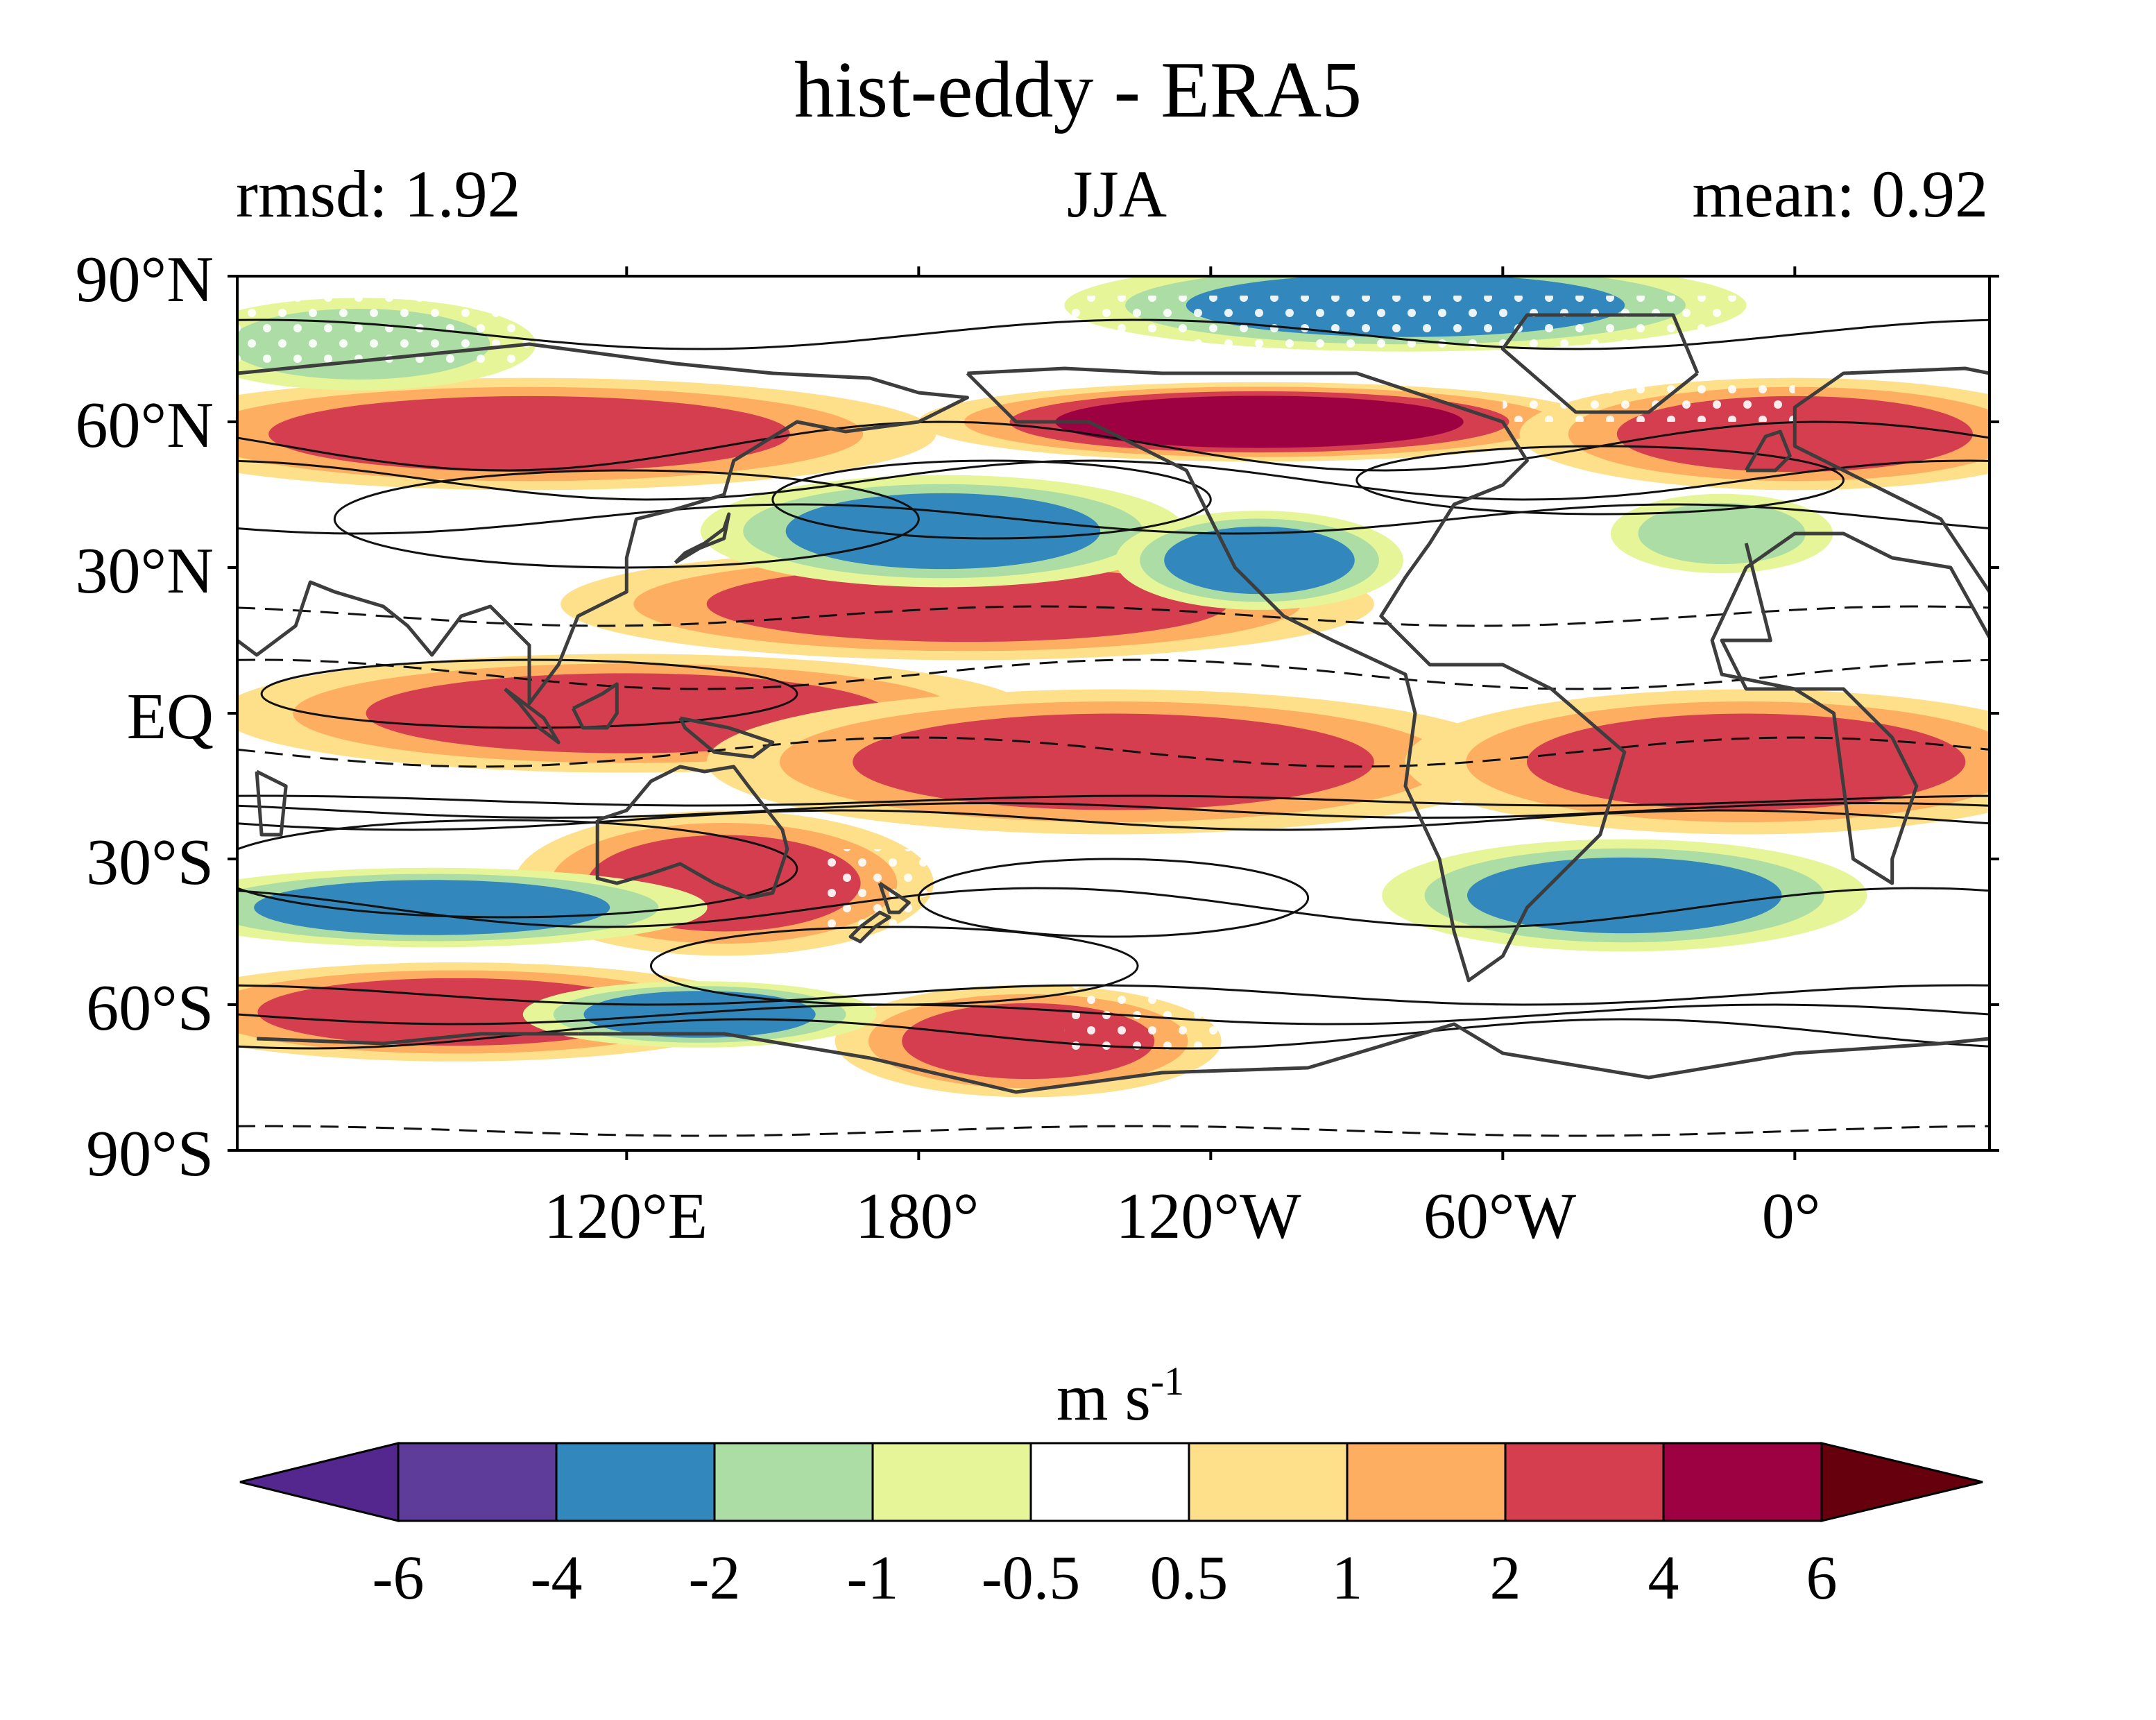 This screenshot has height=1720, width=2156. Describe the element at coordinates (1208, 1216) in the screenshot. I see `lon-label-120w: 120°W` at that location.